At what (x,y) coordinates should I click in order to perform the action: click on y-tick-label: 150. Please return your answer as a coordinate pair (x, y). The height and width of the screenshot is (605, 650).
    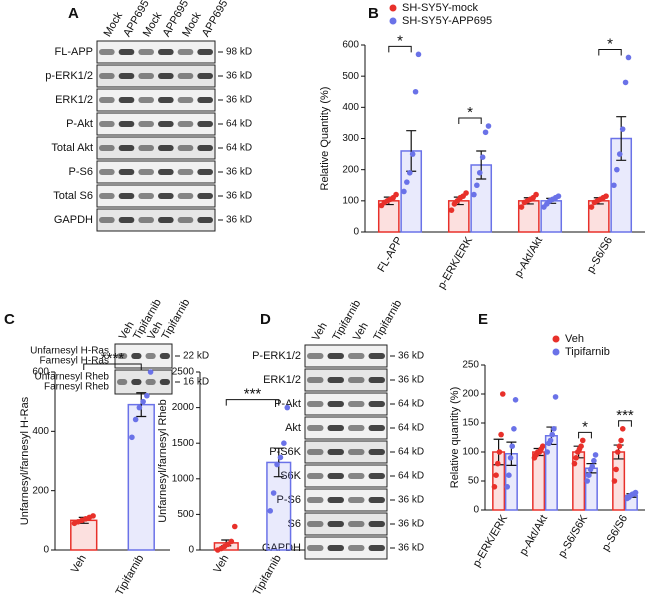
    Looking at the image, I should click on (470, 423).